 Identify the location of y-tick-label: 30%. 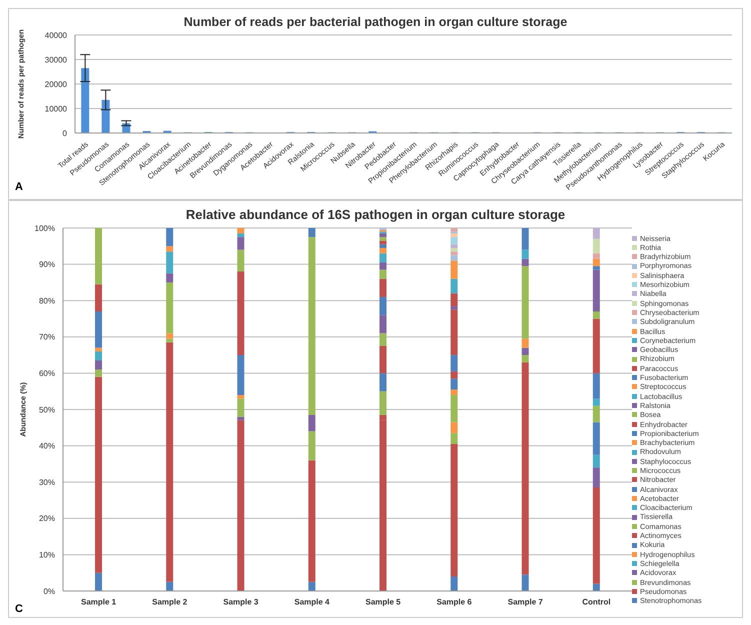
(46, 482).